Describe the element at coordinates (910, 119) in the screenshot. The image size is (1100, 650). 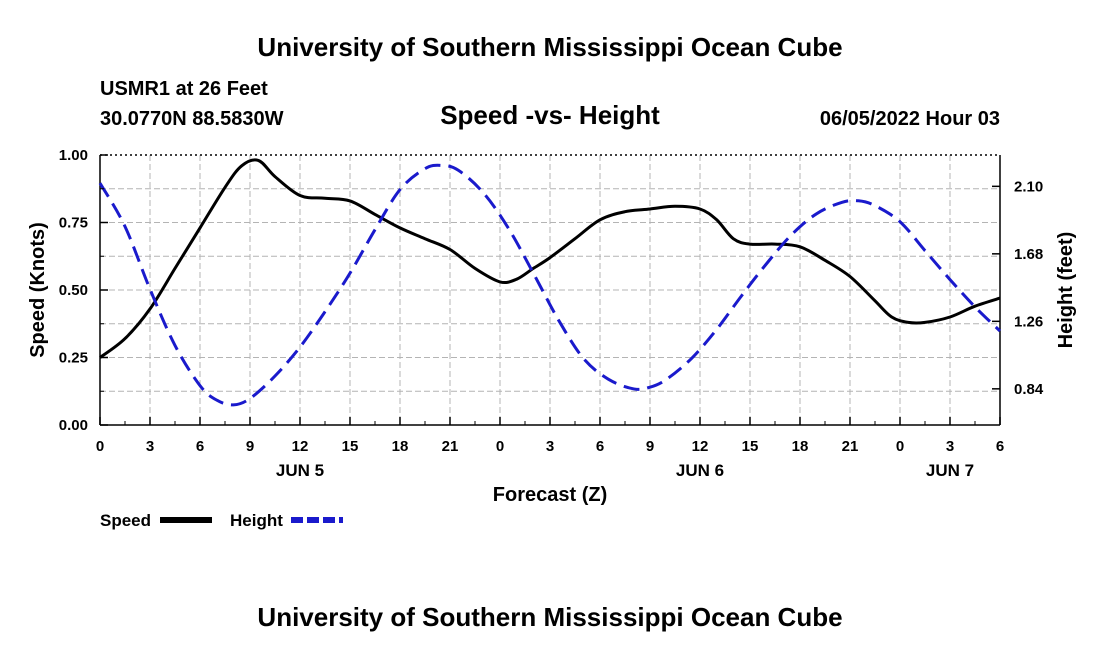
I see `date-hour-label: 06/05/2022 Hour 03` at that location.